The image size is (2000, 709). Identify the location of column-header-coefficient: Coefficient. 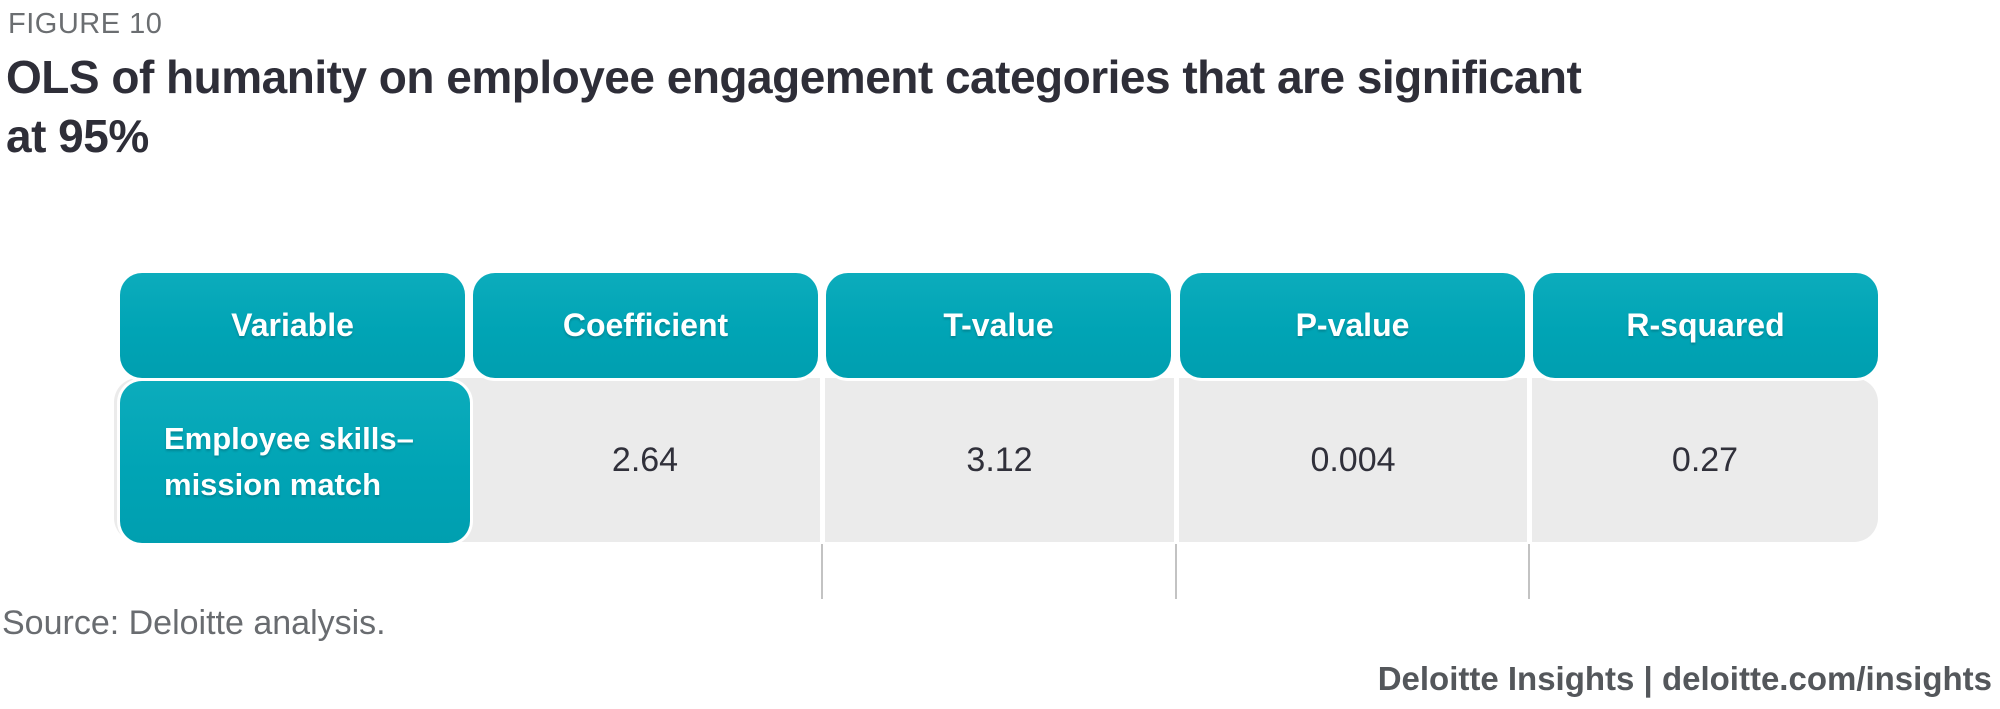
(645, 325).